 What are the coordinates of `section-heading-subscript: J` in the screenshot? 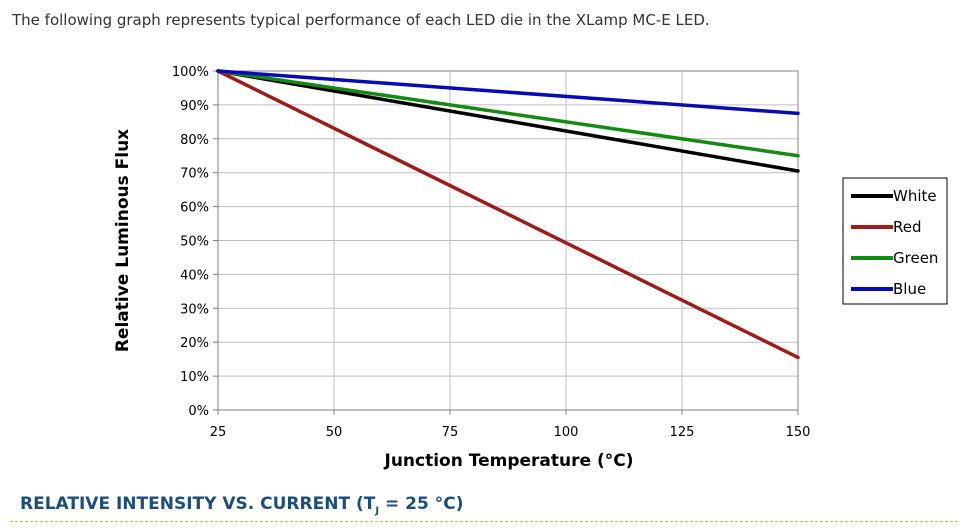 It's located at (377, 511).